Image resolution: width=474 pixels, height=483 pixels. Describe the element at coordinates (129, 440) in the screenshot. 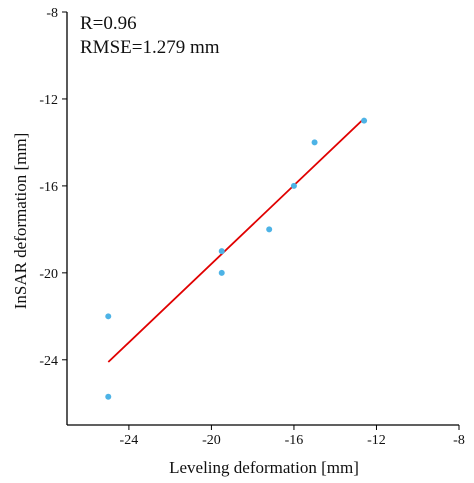

I see `x-tick-label: -24` at that location.